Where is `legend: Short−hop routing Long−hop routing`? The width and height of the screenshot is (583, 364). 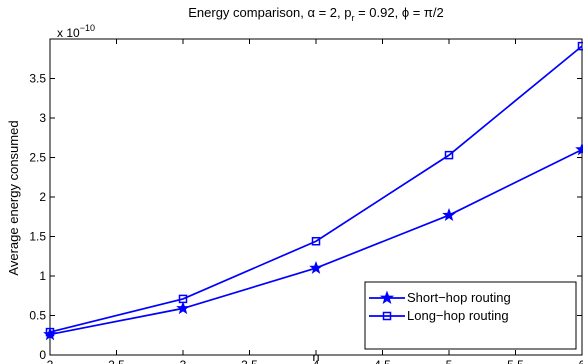 legend: Short−hop routing Long−hop routing is located at coordinates (470, 315).